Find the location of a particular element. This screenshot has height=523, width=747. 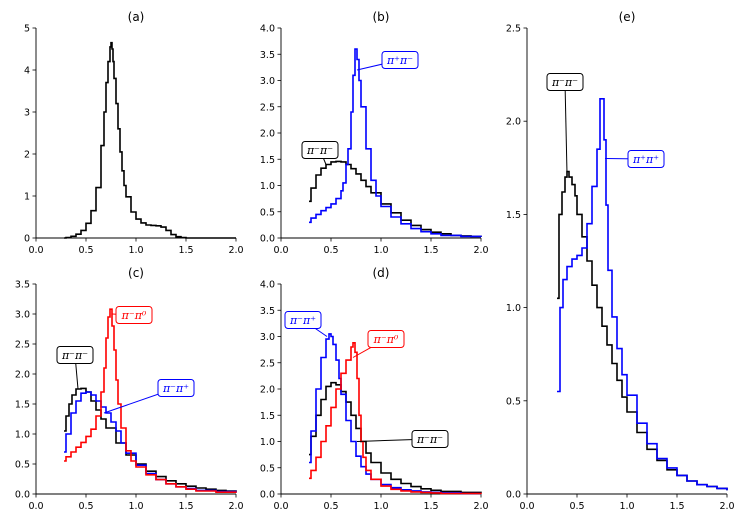

annotation-label: π⁺π⁻ is located at coordinates (399, 60).